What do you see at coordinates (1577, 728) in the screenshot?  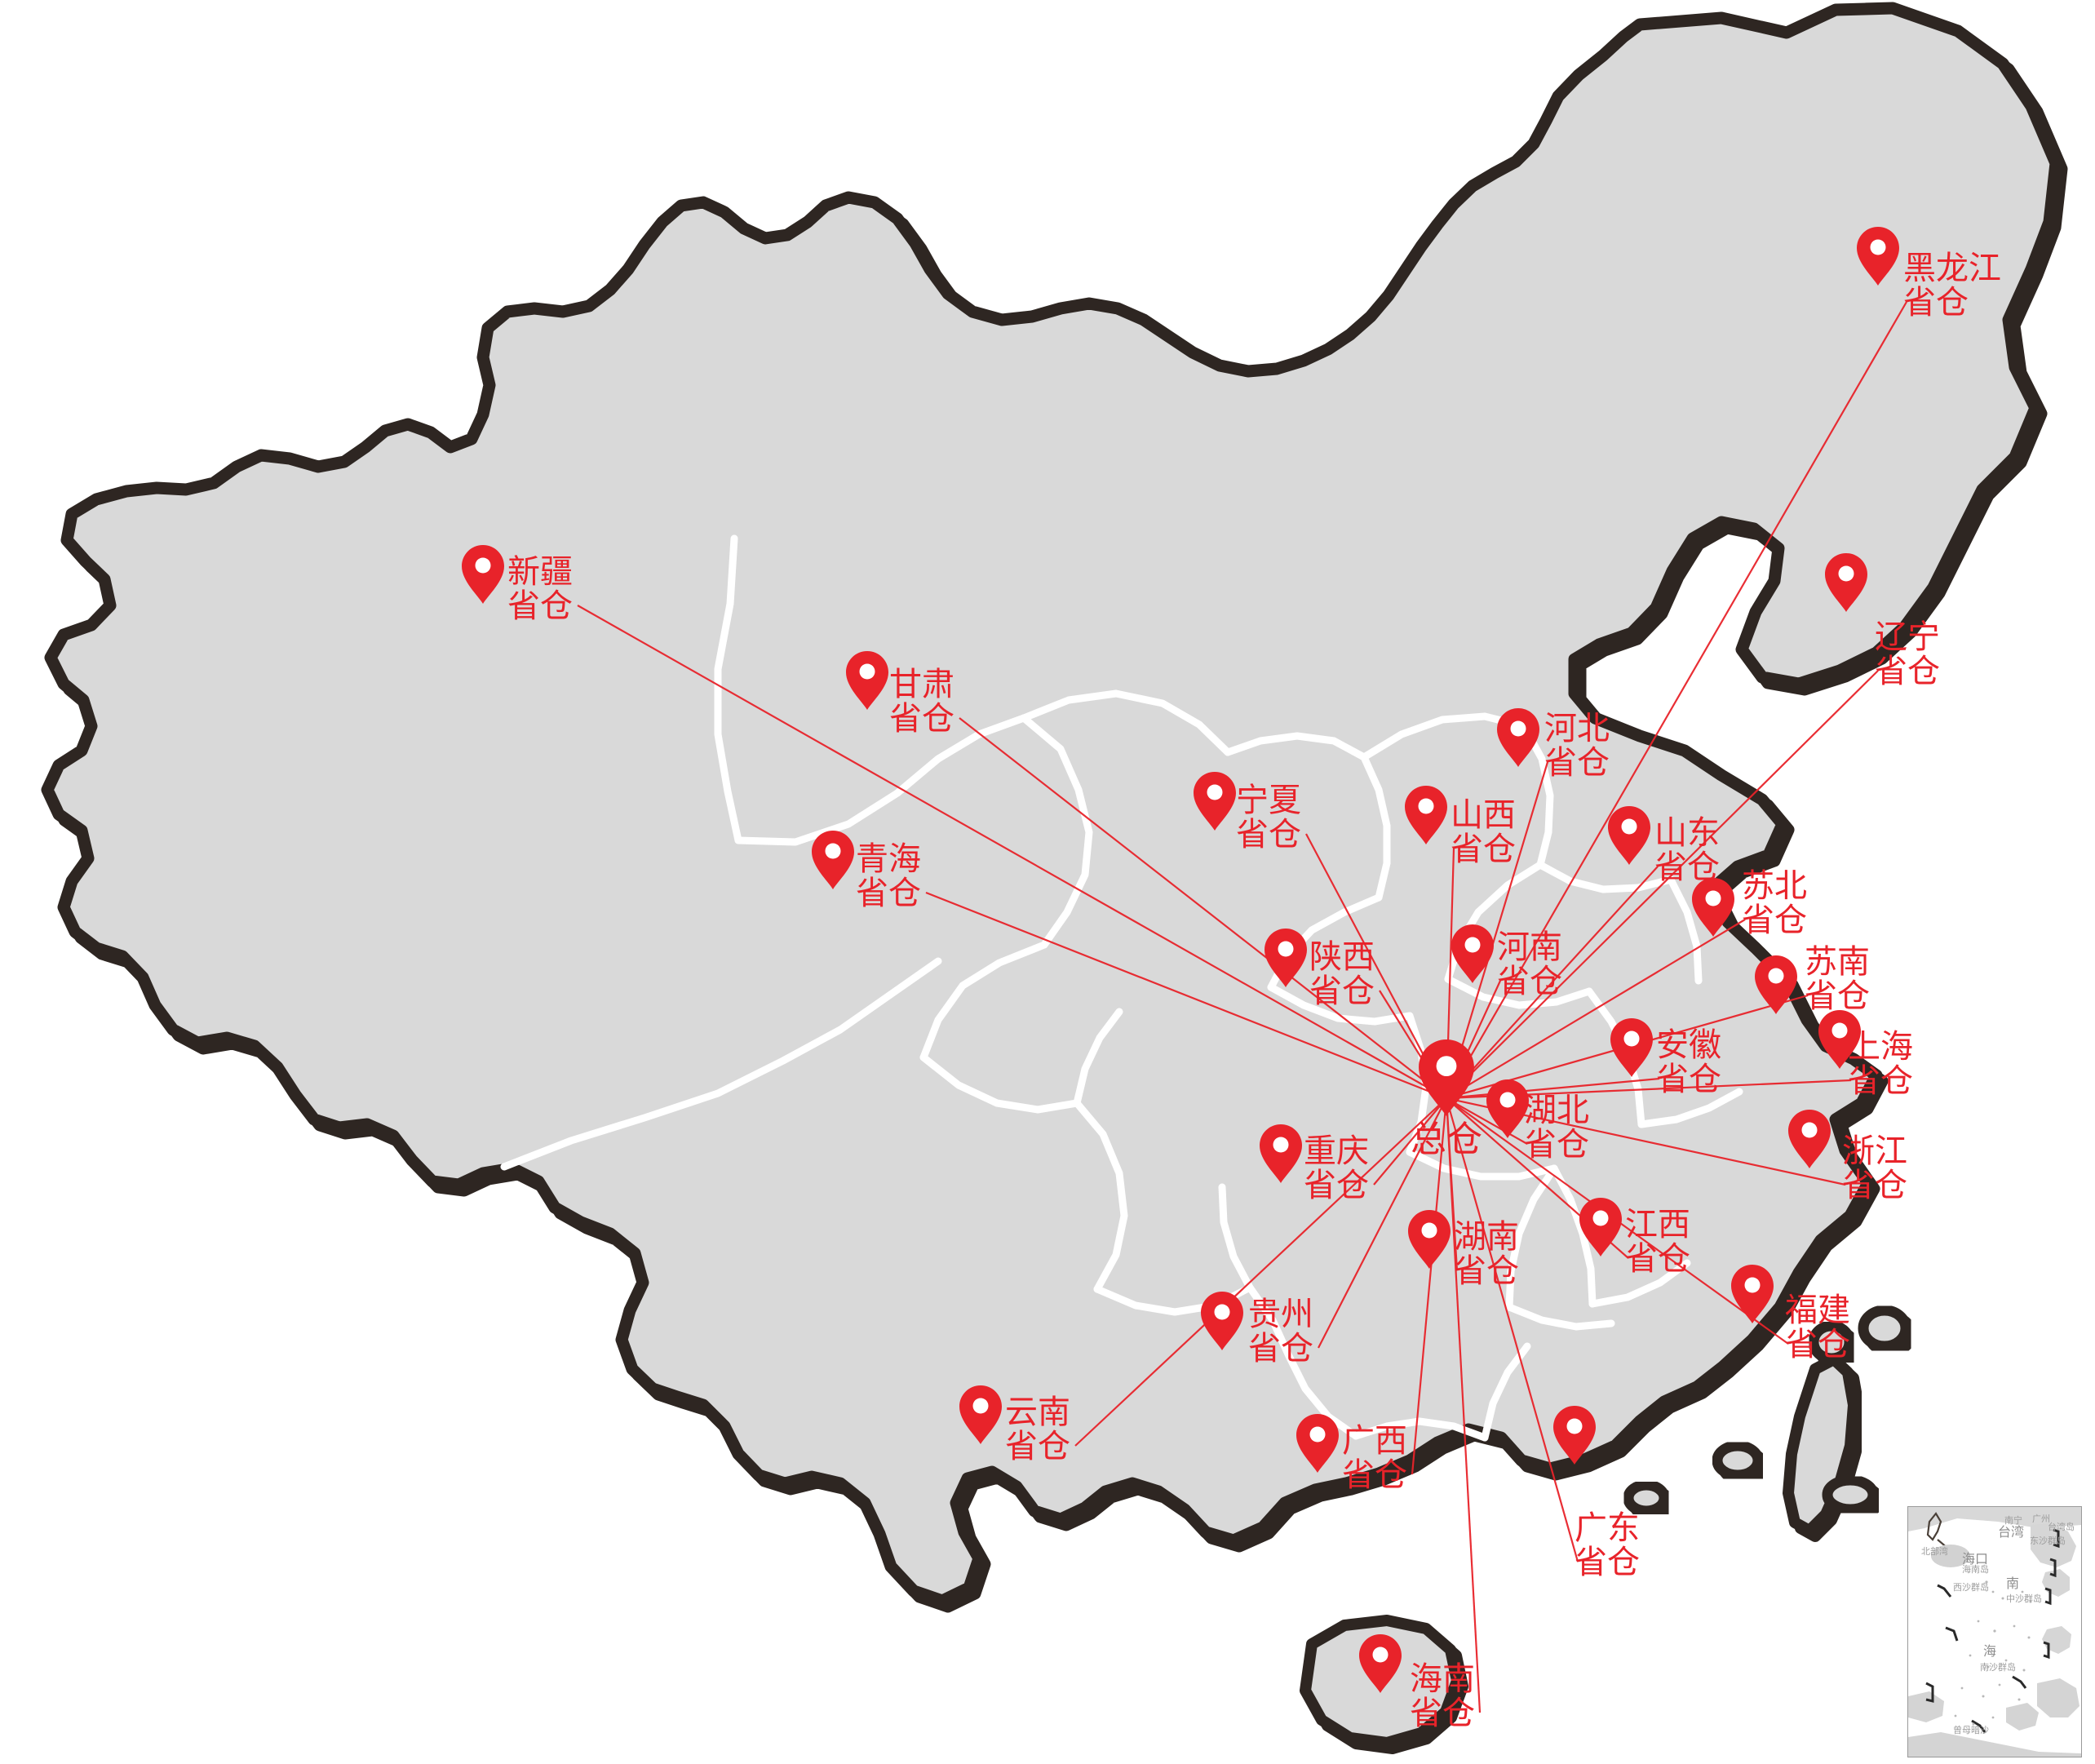 I see `warehouse-label-line: 河北` at bounding box center [1577, 728].